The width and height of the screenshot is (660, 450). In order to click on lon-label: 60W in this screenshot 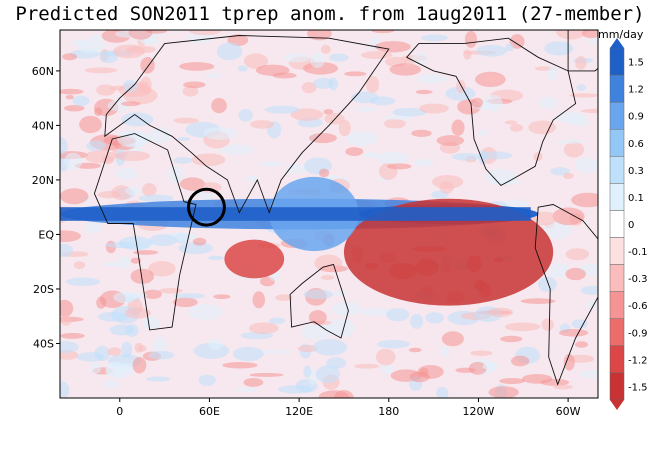, I will do `click(568, 411)`.